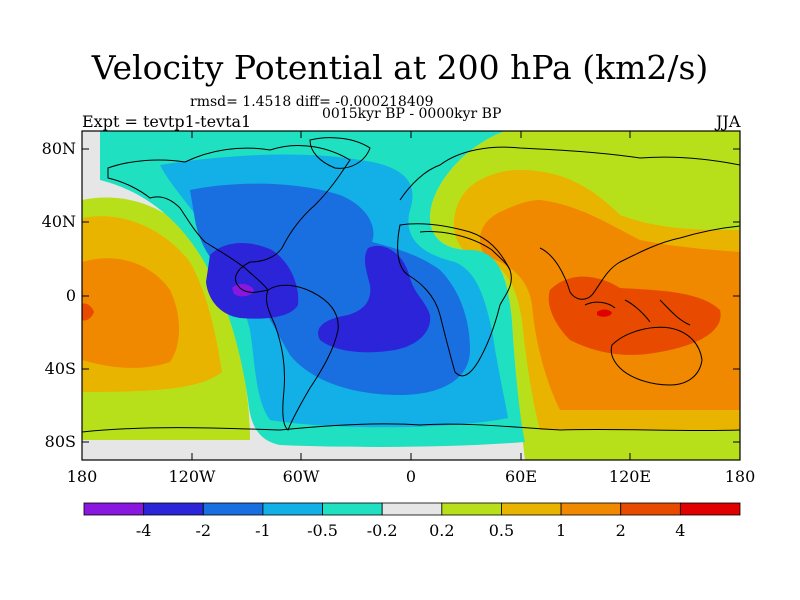 This screenshot has width=800, height=600. I want to click on experiment-label: Expt = tevtp1-tevta1, so click(167, 121).